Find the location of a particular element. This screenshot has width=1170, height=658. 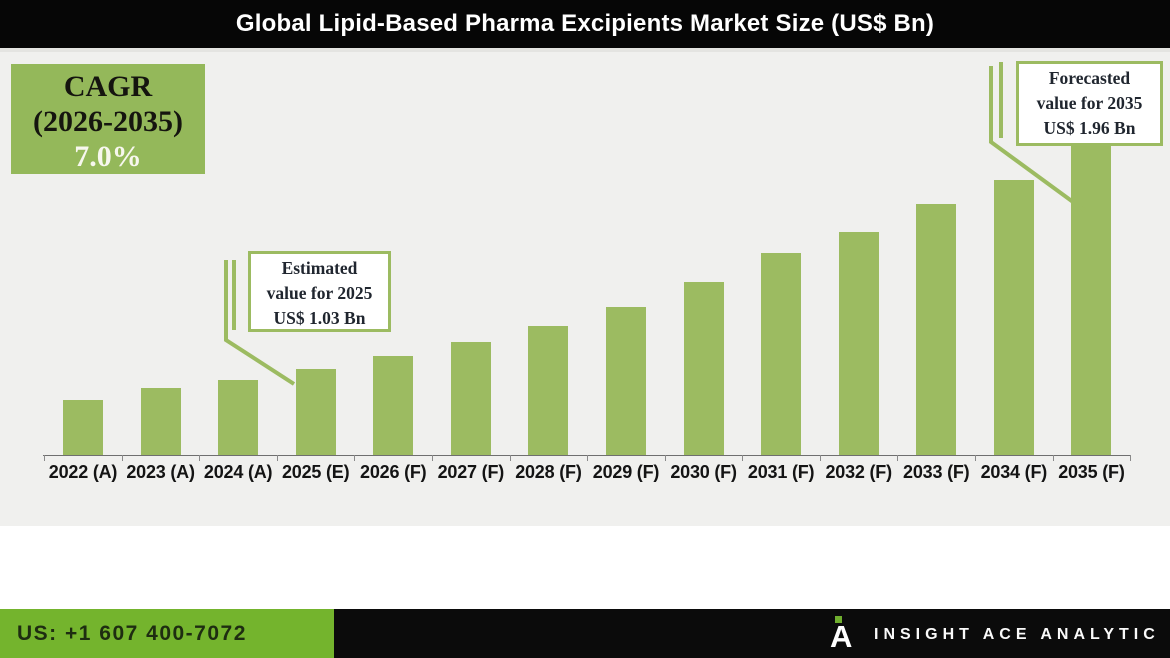

x-axis-label-2034: 2034 (F) is located at coordinates (1014, 472).